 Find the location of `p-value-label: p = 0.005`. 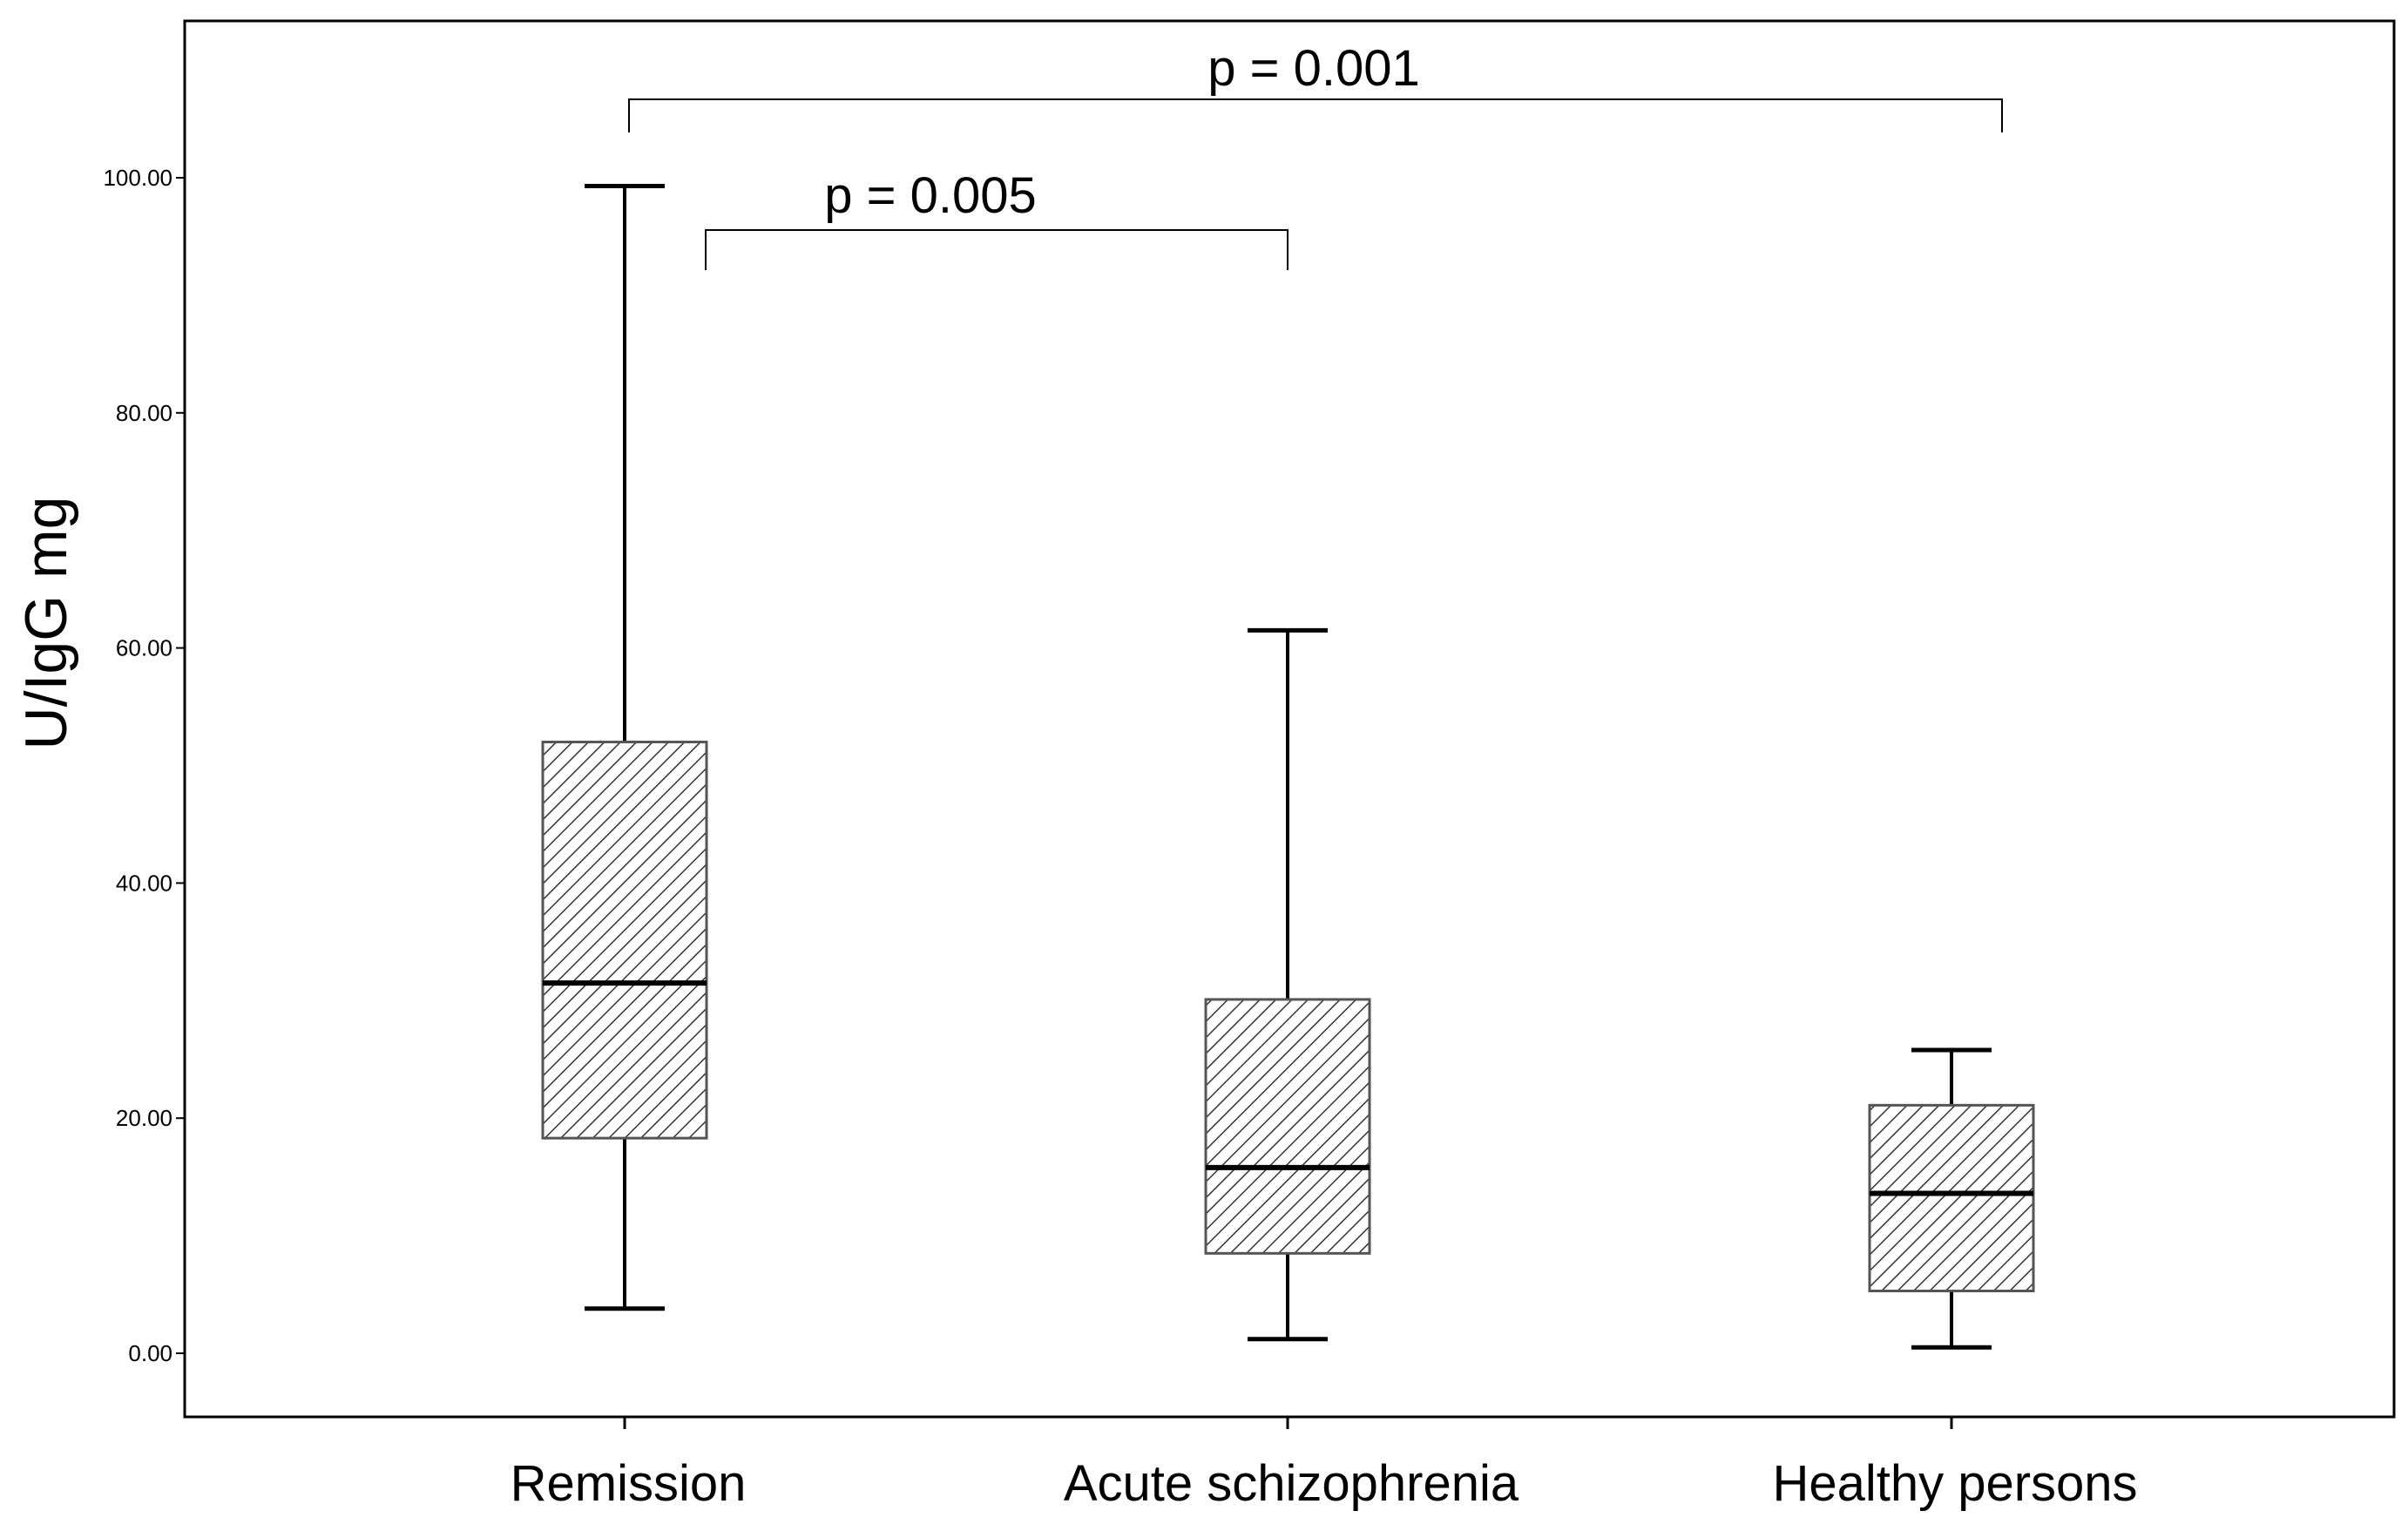

p-value-label: p = 0.005 is located at coordinates (930, 196).